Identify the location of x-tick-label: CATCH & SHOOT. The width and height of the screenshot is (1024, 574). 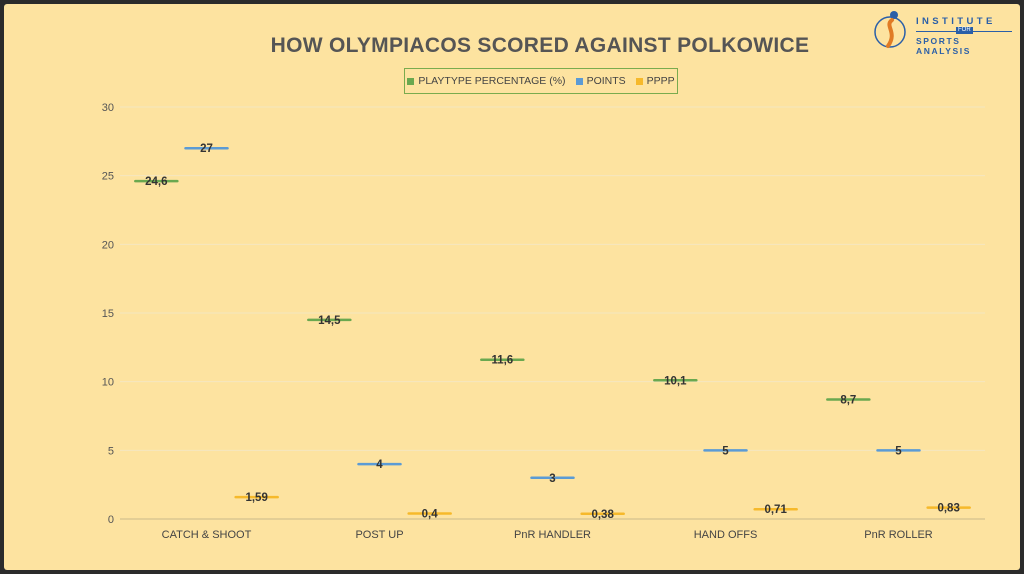
(207, 535).